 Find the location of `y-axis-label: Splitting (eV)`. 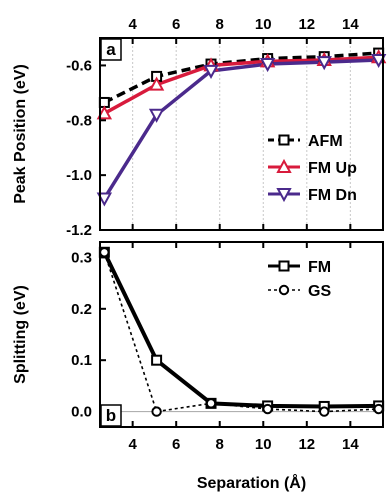

y-axis-label: Splitting (eV) is located at coordinates (20, 334).